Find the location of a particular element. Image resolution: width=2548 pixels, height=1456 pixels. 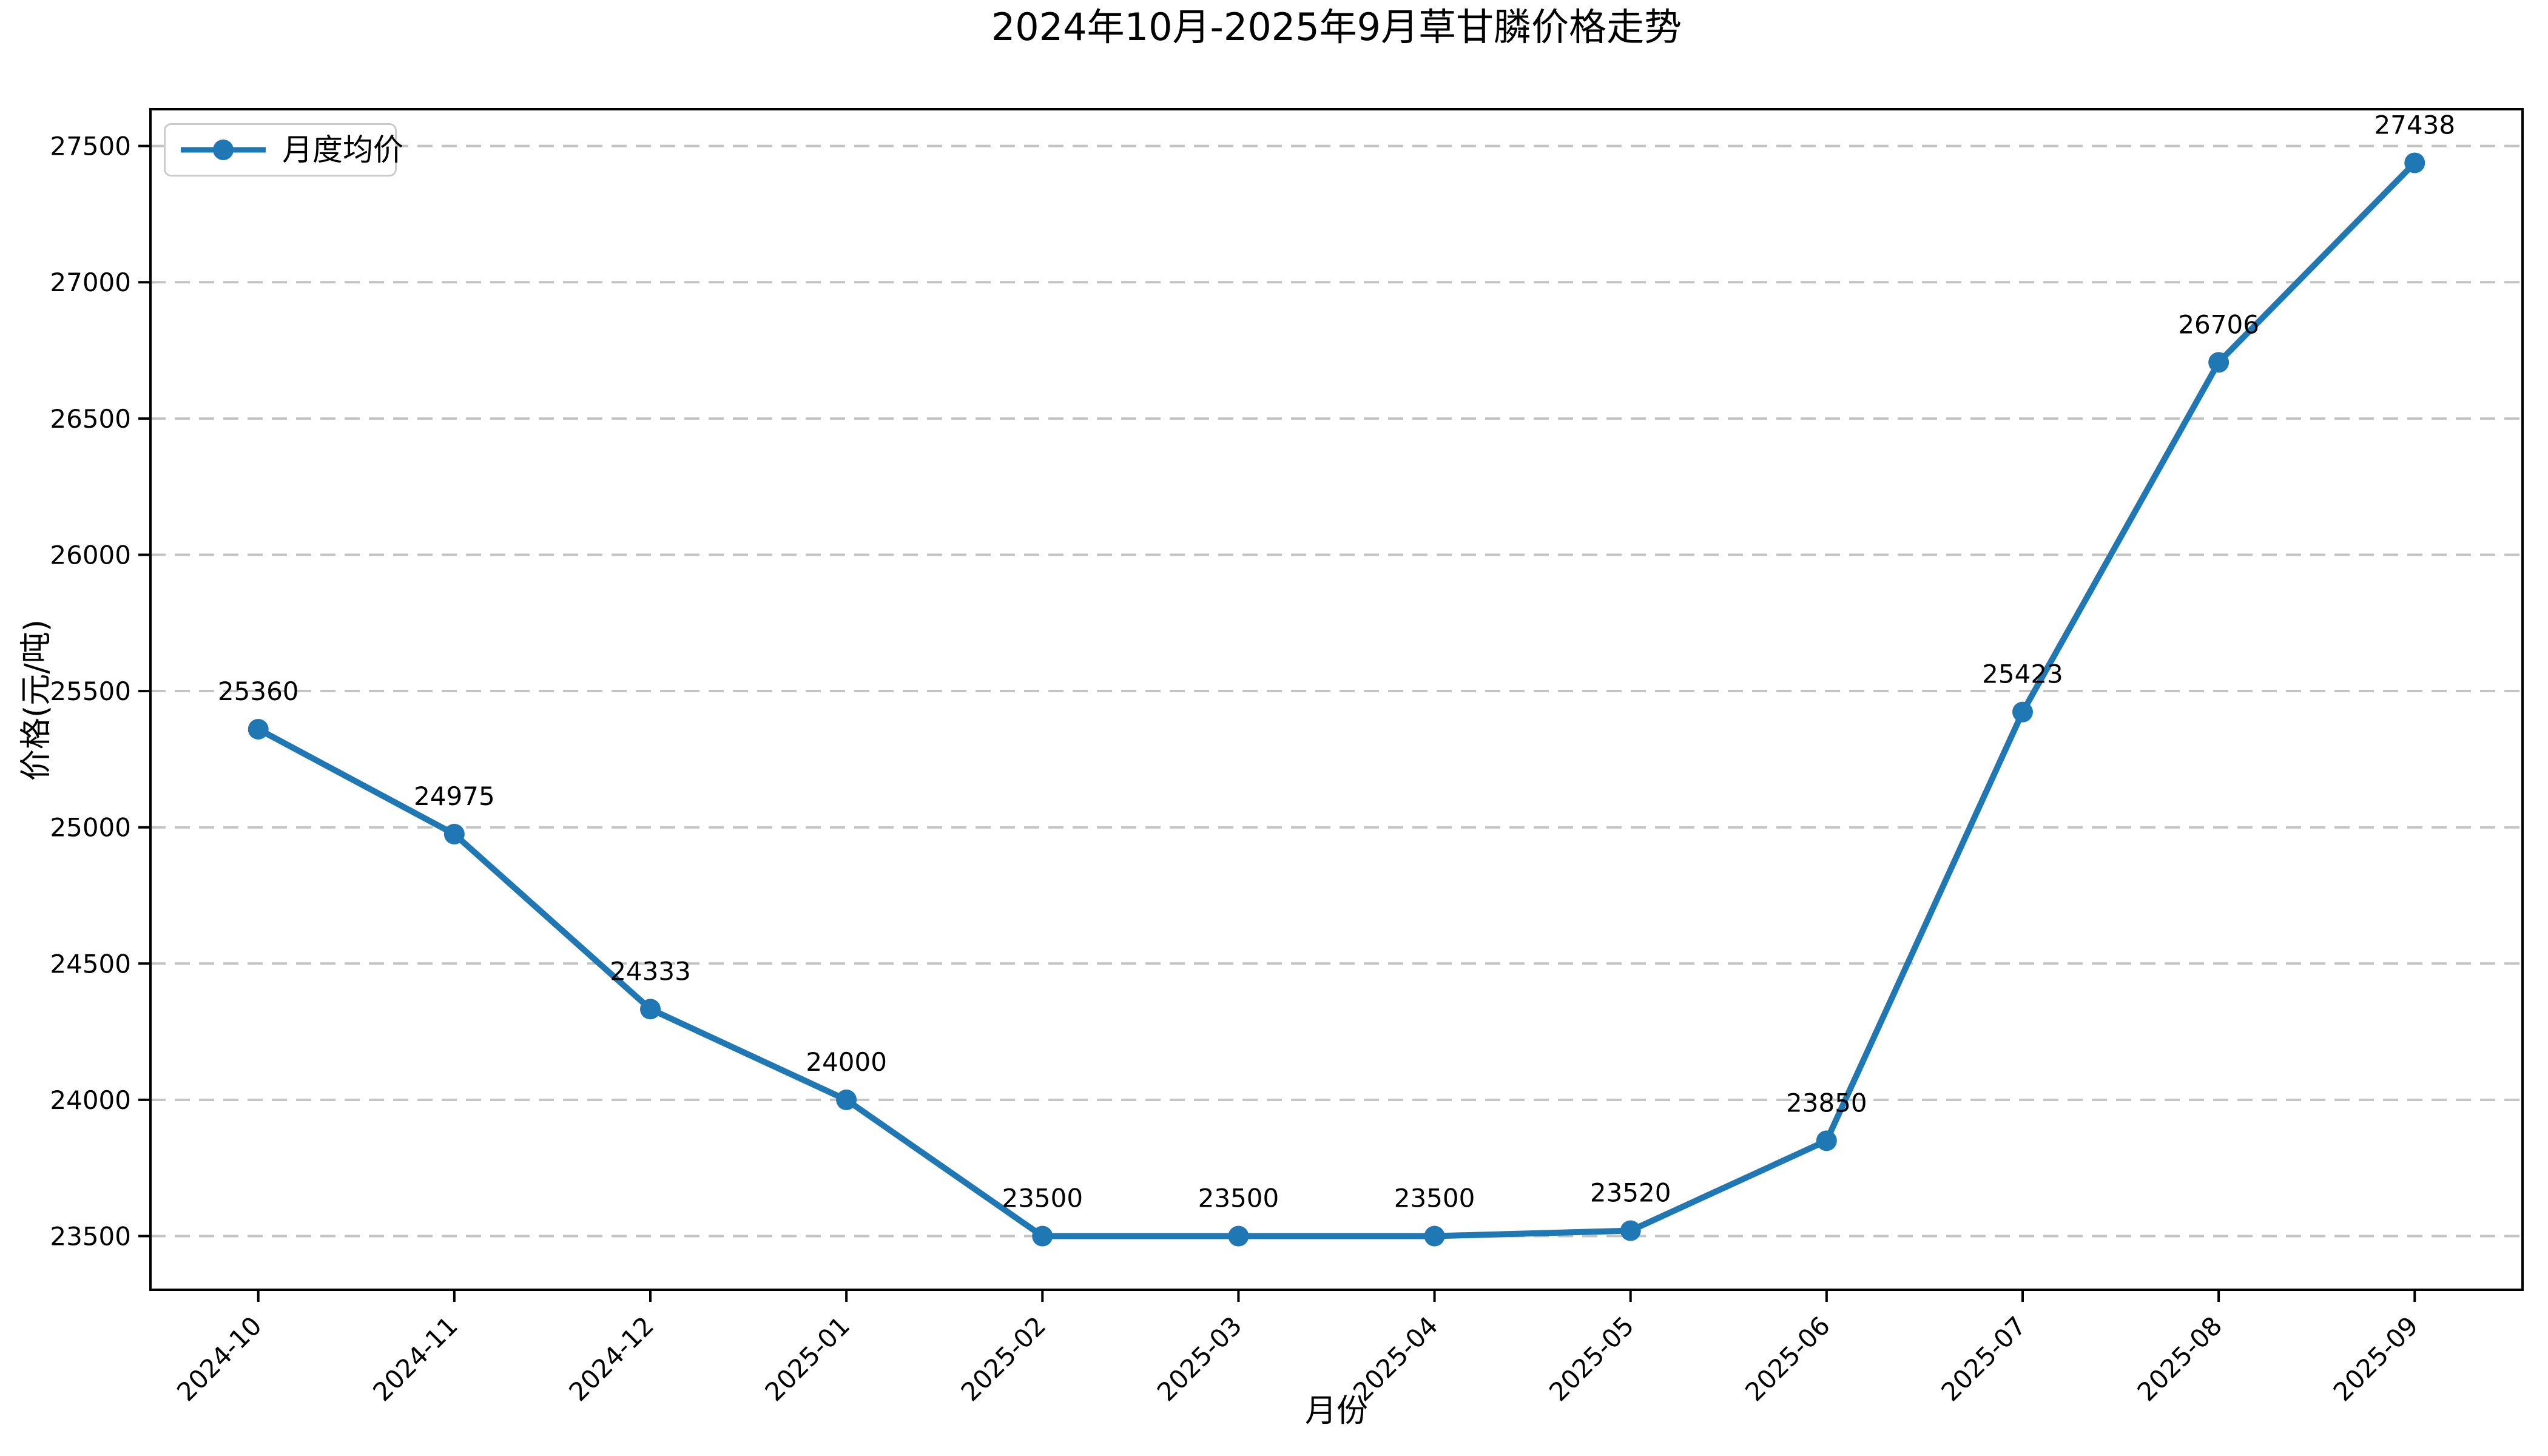

legend-marker-icon is located at coordinates (223, 150).